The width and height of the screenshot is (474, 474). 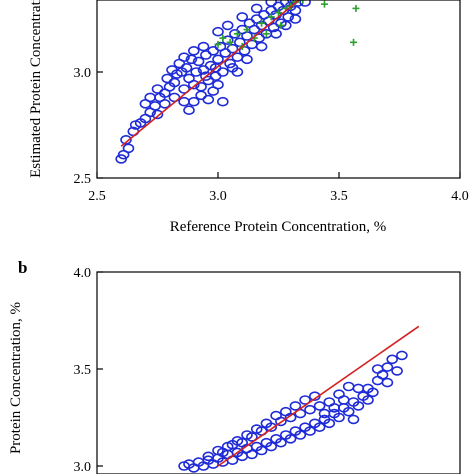 I want to click on panel-a-y-tick-label: 3.0, so click(x=83, y=73).